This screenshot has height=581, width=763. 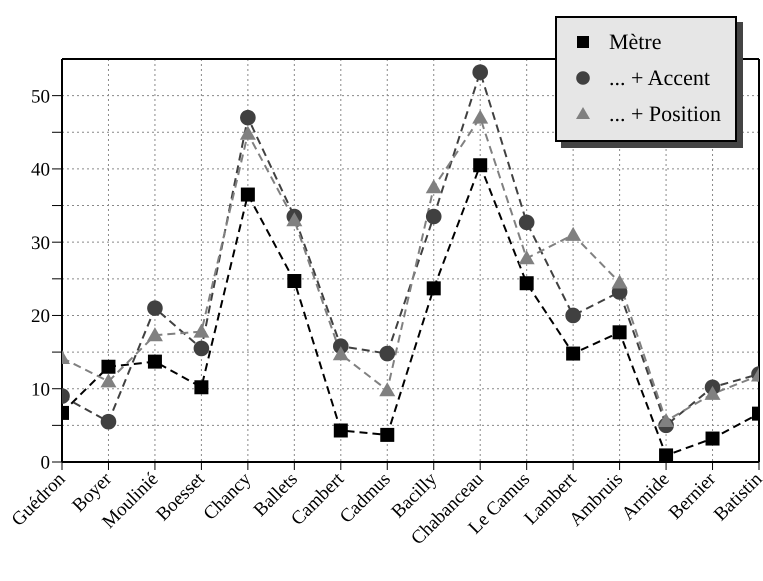 I want to click on y-tick-label: 30, so click(x=40, y=243).